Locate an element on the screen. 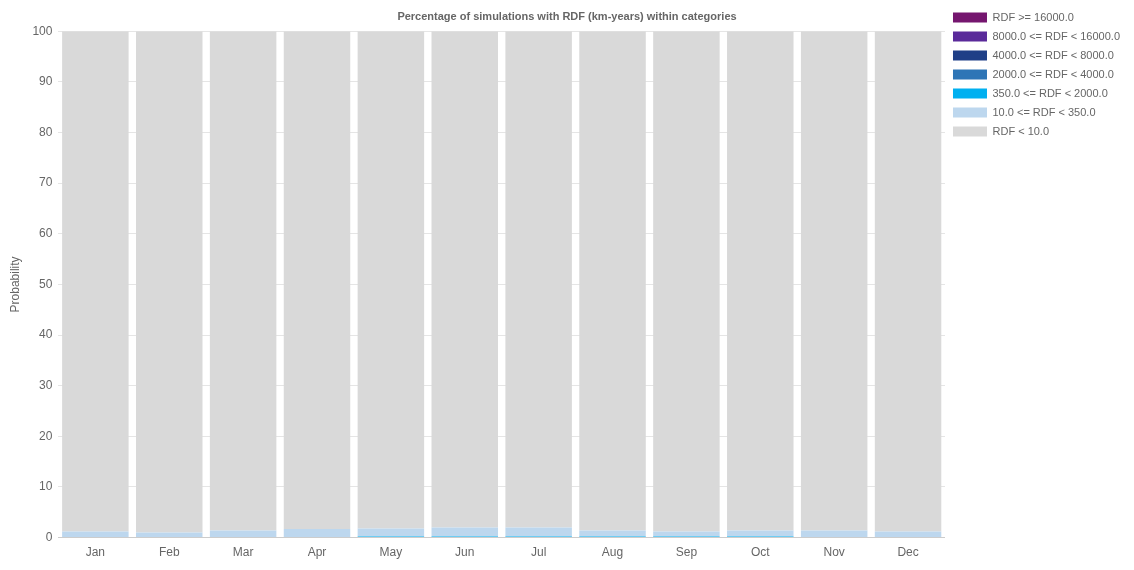  legend-label: RDF < 10.0 is located at coordinates (1021, 130).